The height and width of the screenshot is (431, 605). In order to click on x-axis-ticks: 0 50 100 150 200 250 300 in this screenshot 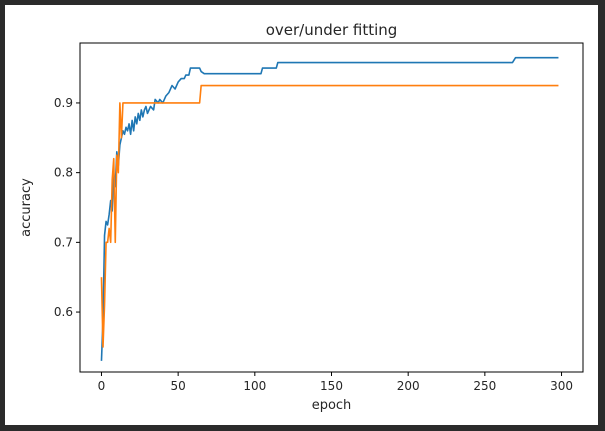, I will do `click(335, 382)`.